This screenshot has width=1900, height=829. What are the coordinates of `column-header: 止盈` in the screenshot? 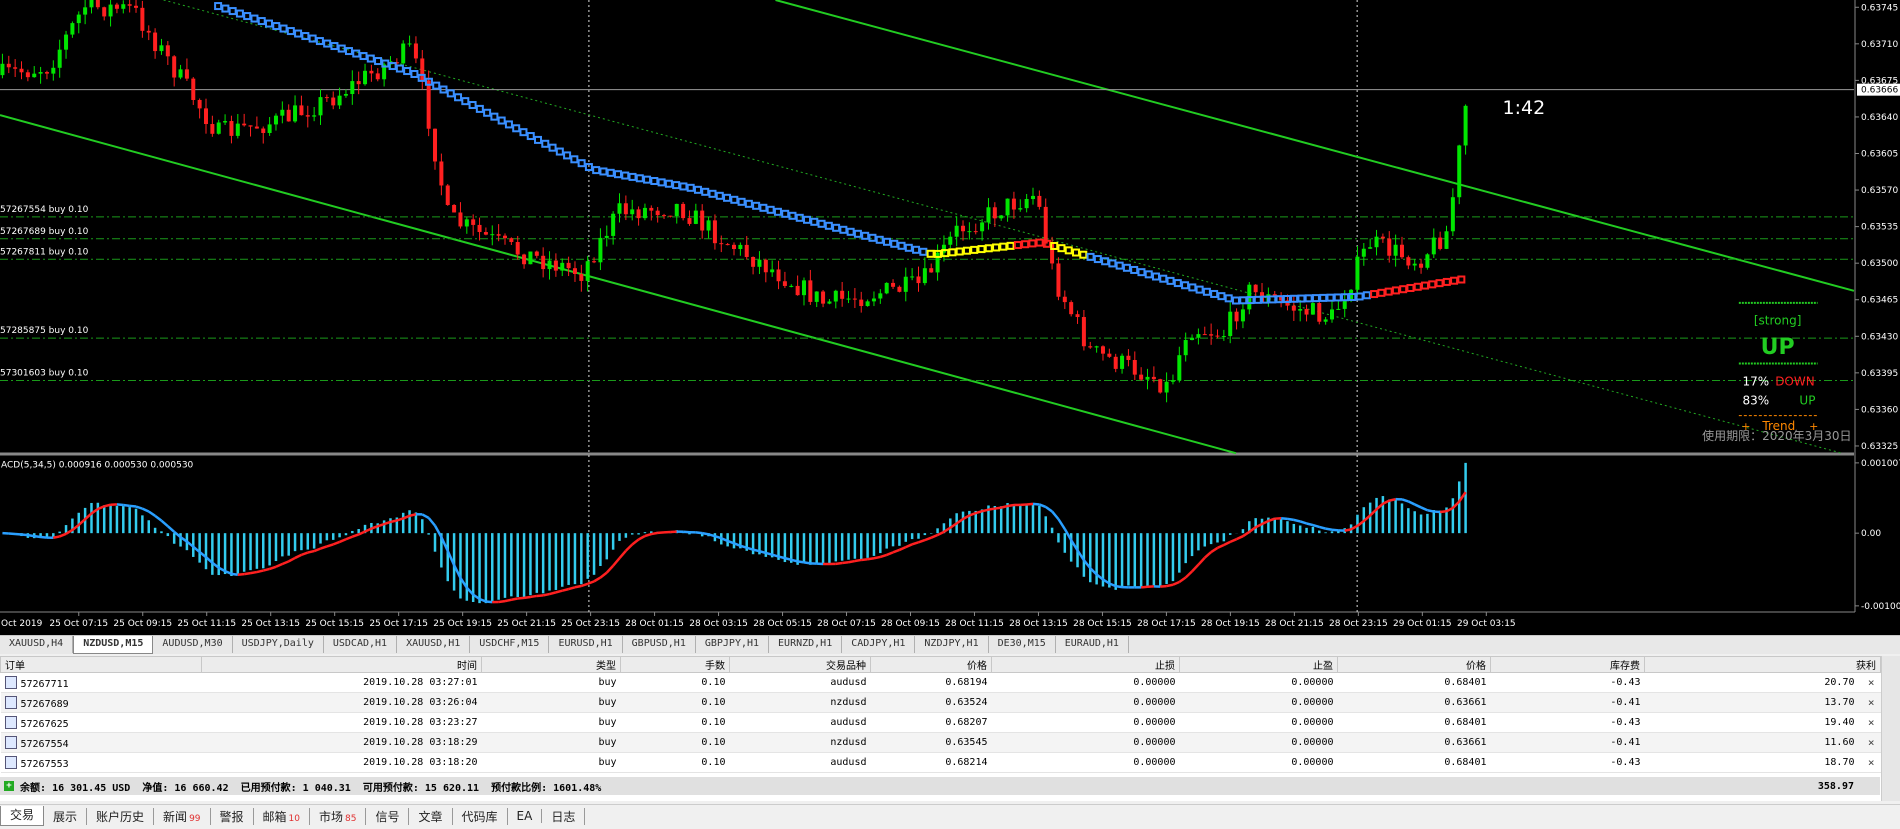 It's located at (1258, 664).